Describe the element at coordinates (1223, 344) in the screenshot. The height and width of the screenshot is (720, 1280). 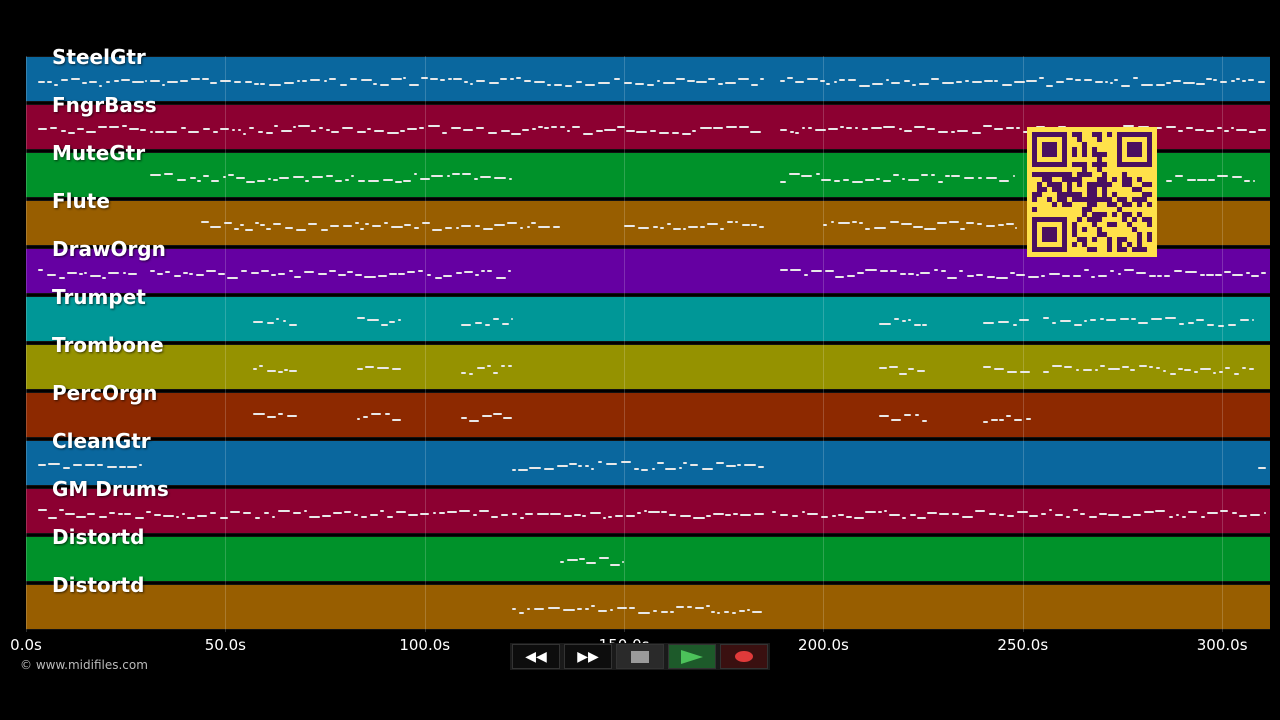
I see `gridline` at that location.